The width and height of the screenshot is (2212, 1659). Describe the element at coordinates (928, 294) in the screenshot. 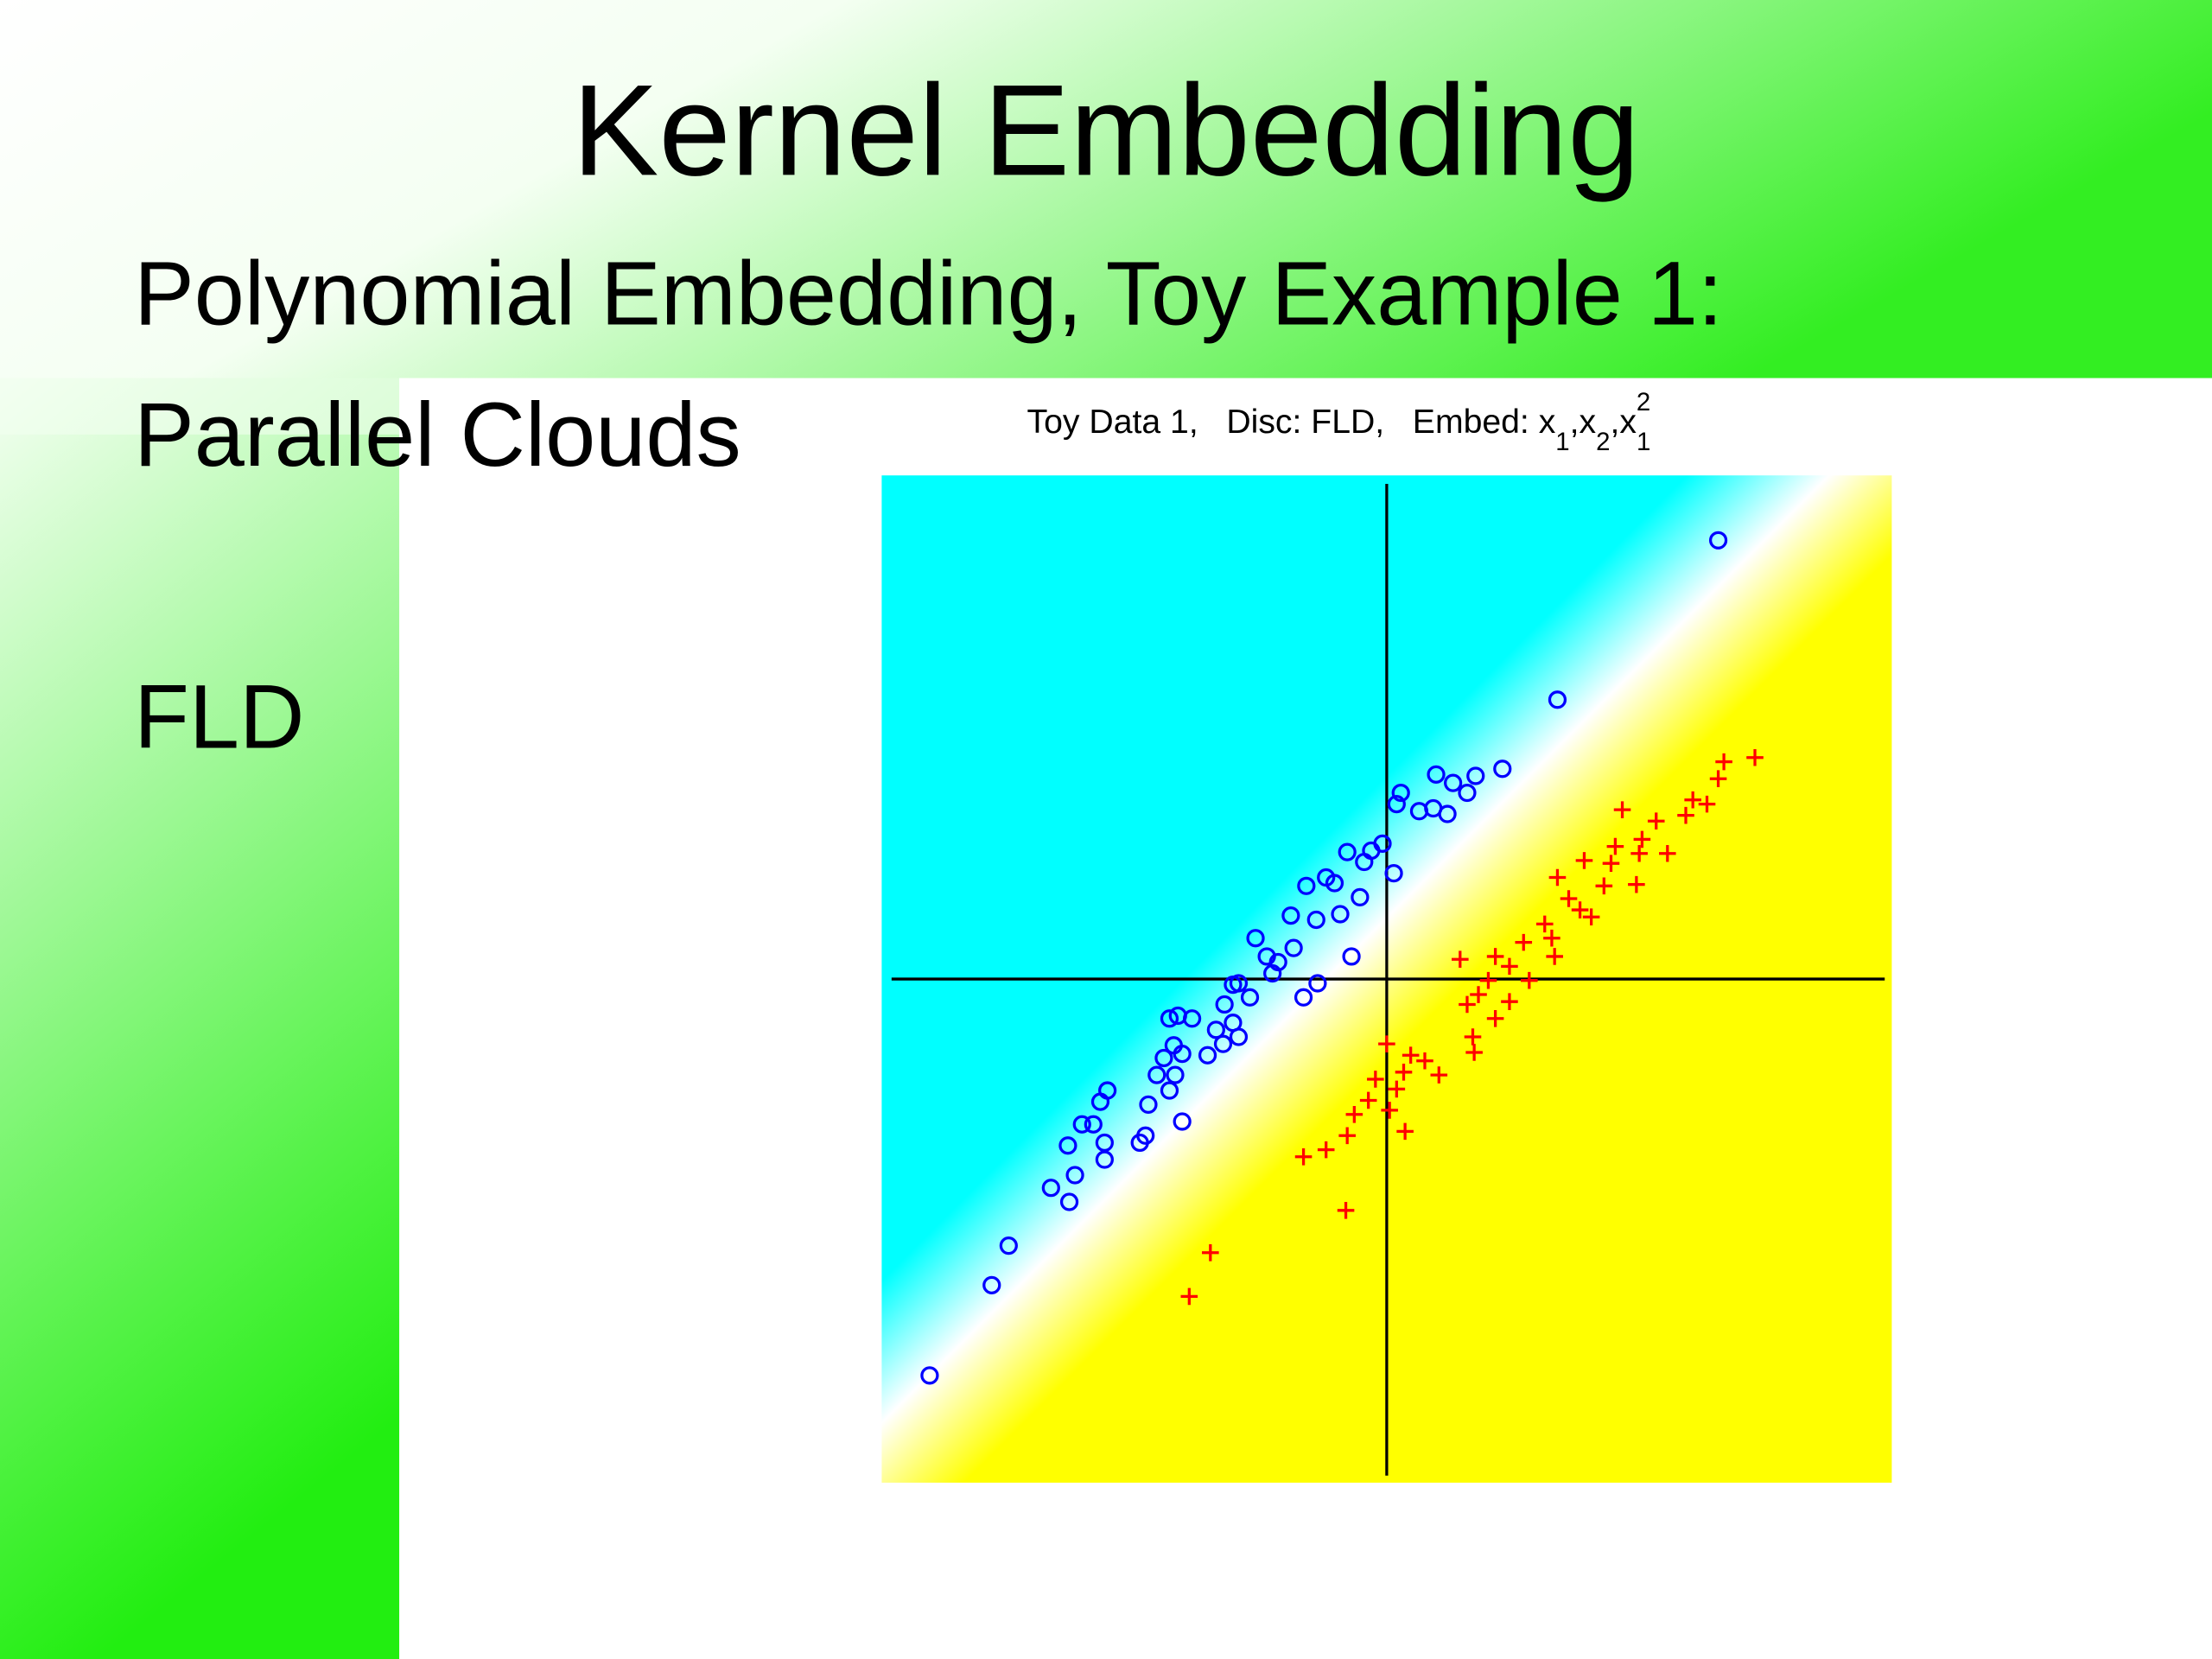

I see `slide-line: Polynomial Embedding, Toy Example 1:` at that location.